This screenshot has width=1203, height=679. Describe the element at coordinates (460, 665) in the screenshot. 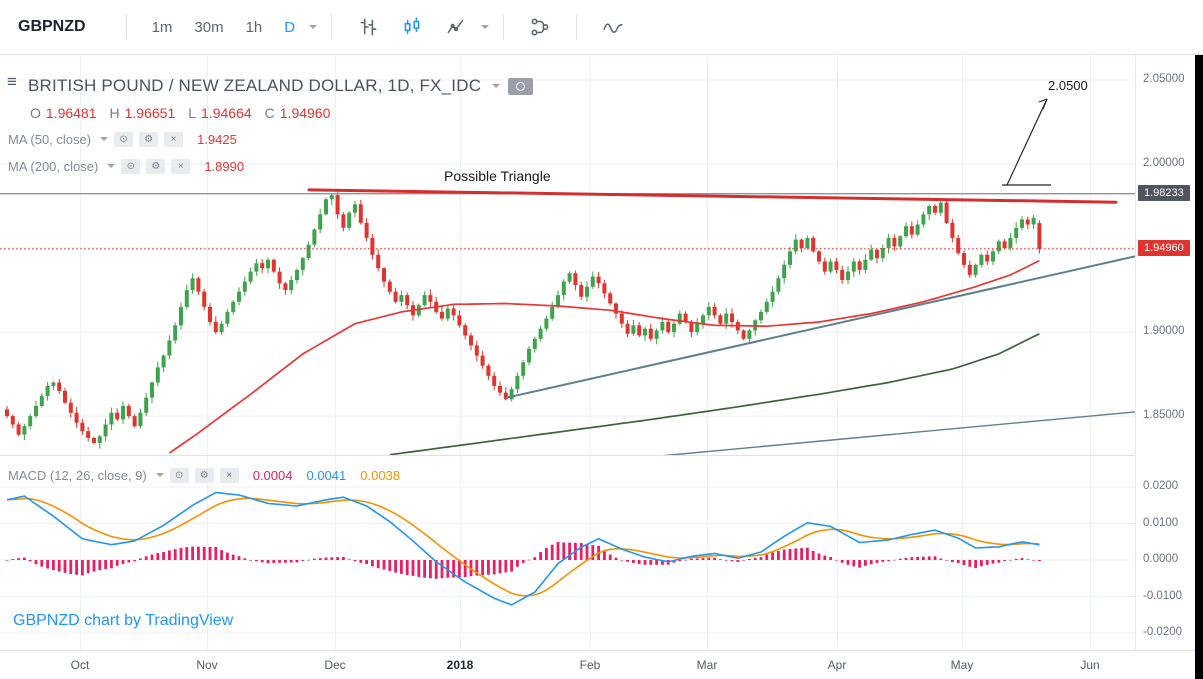

I see `time-axis-label: 2018` at that location.